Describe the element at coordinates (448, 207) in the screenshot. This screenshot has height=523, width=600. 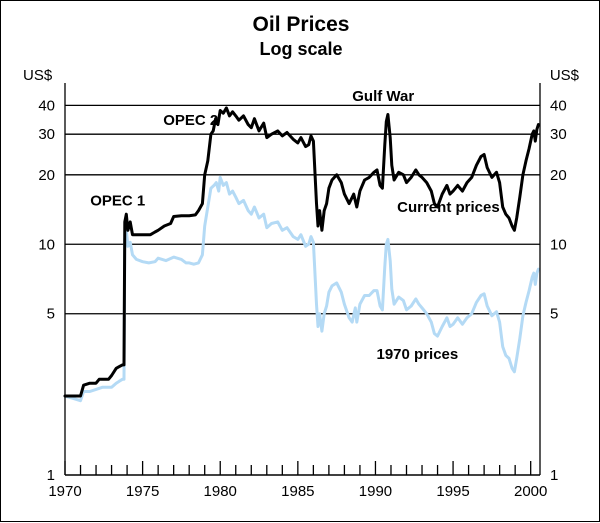
I see `annotation-current-prices: Current prices` at that location.